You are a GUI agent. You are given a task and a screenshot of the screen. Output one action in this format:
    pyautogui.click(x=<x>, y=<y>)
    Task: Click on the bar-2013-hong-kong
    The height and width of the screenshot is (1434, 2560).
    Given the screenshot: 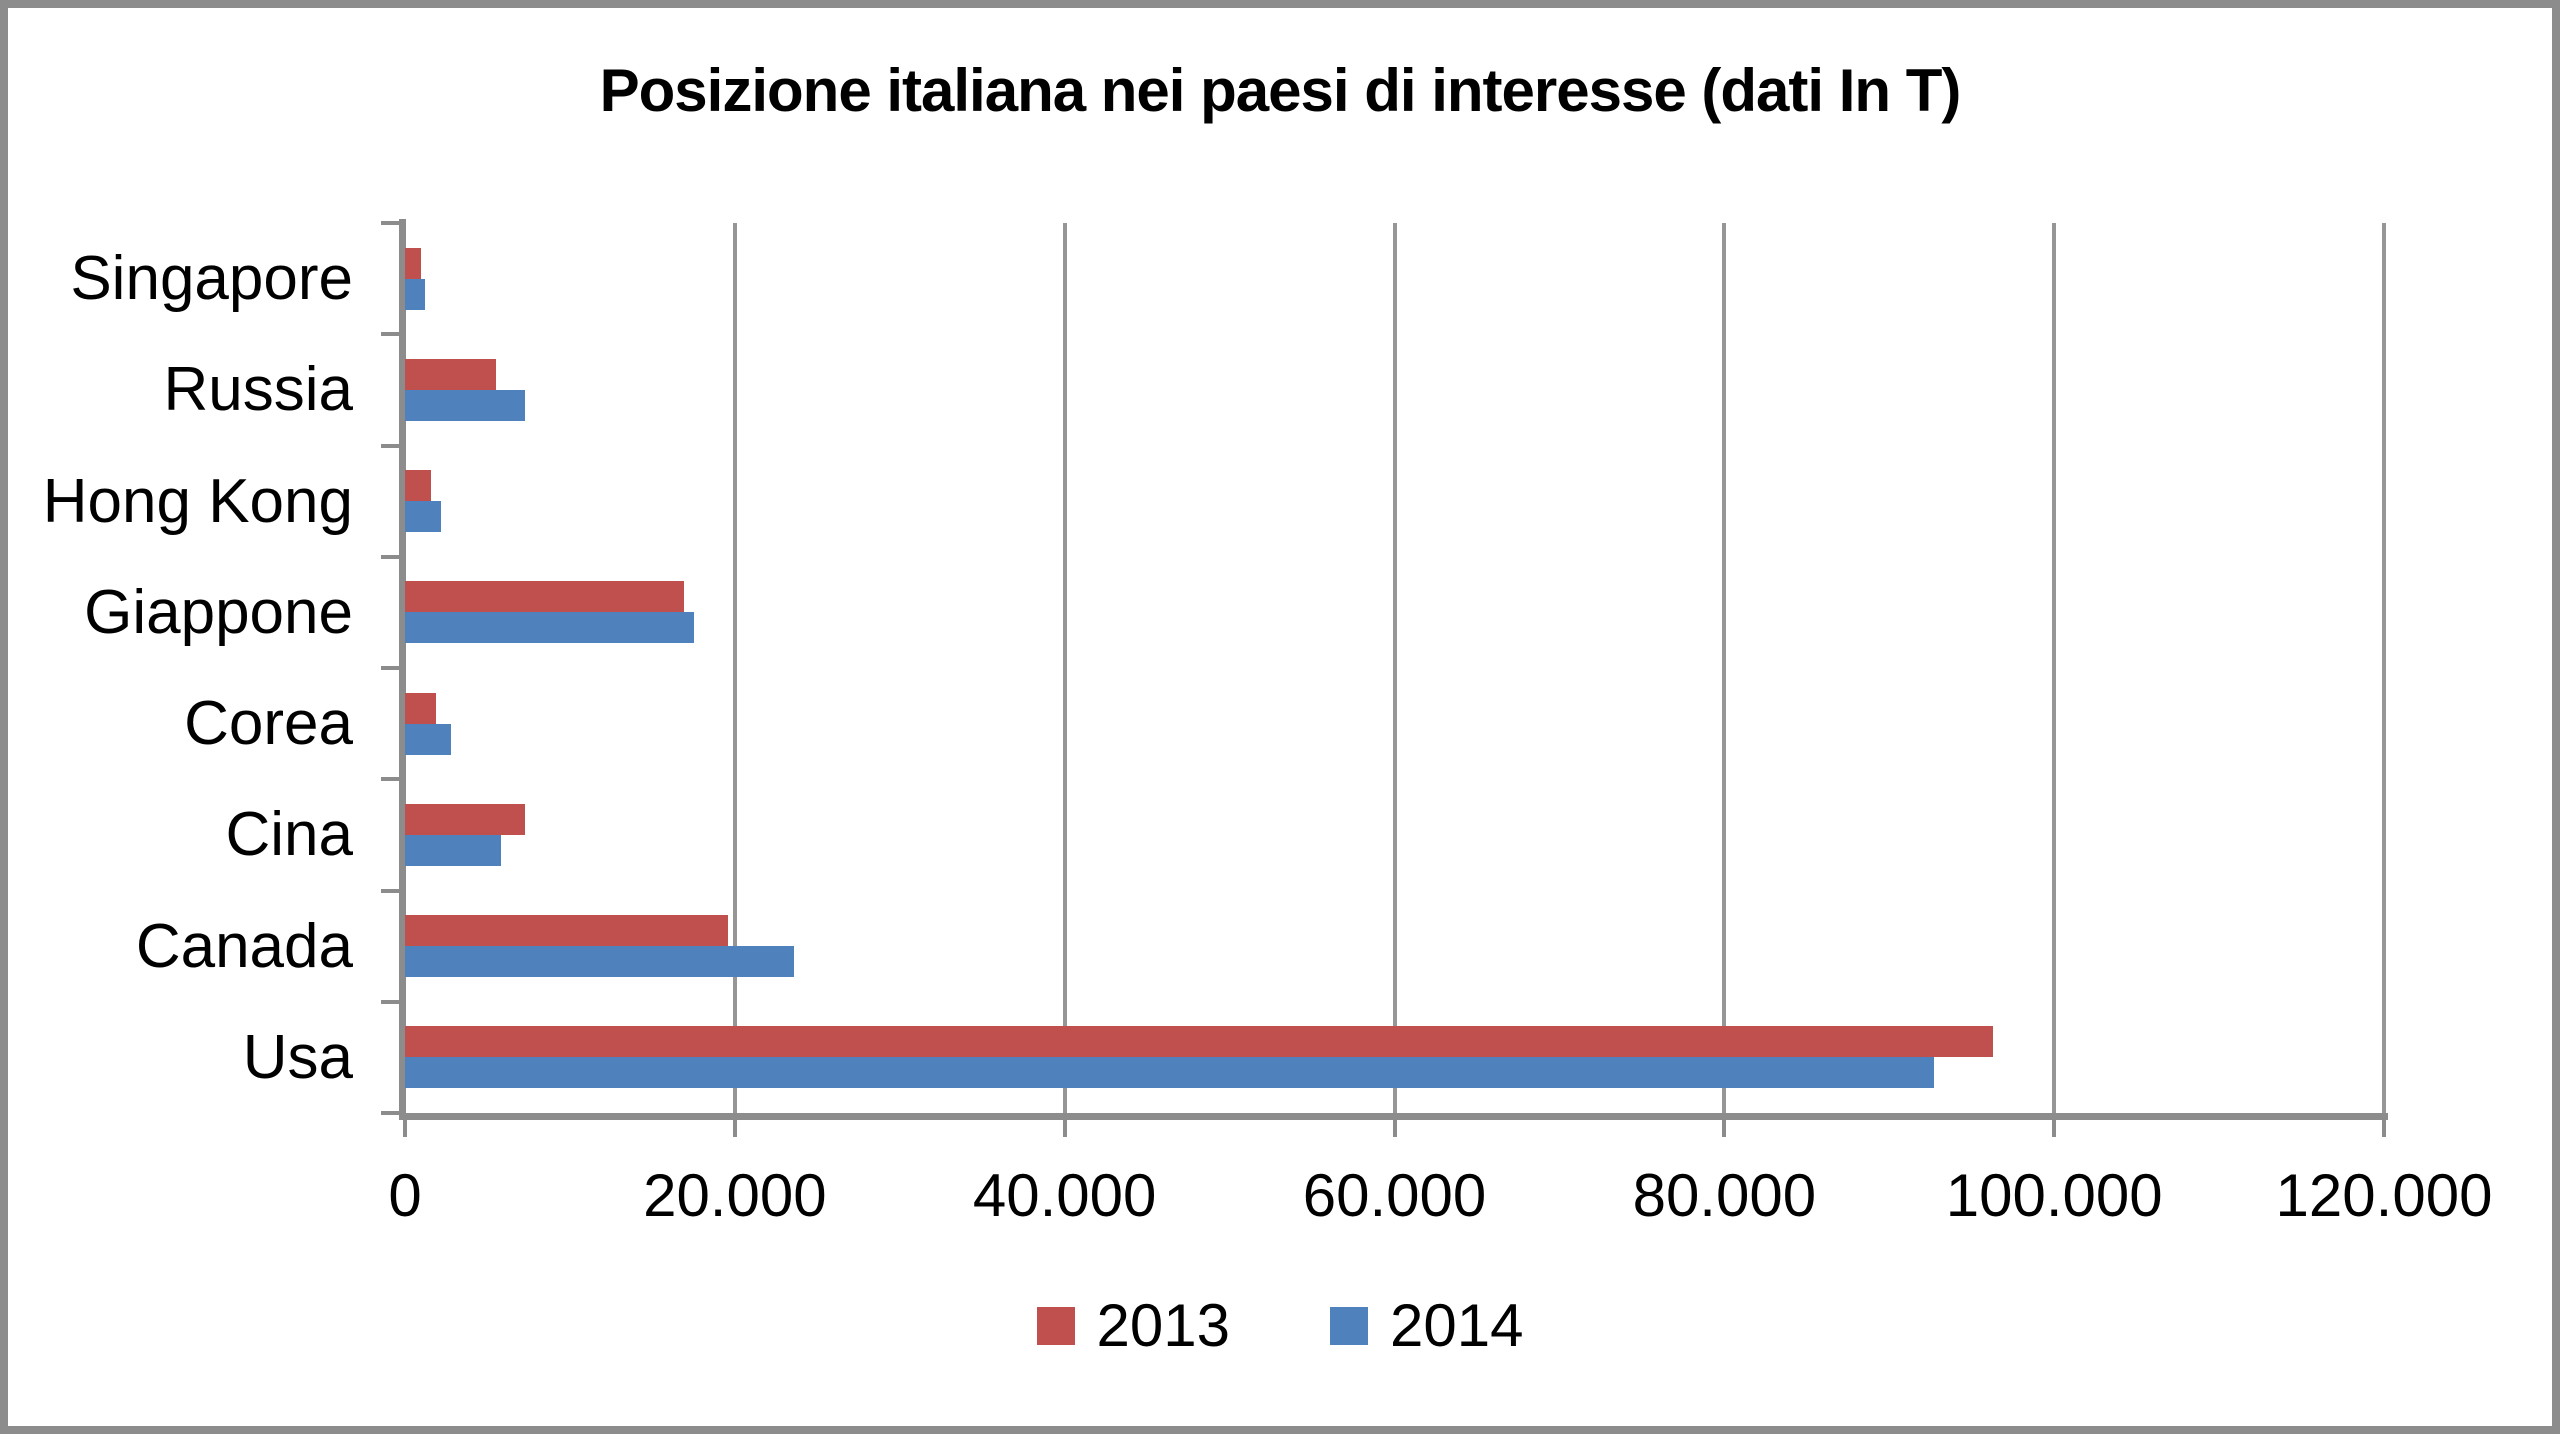 What is the action you would take?
    pyautogui.click(x=418, y=486)
    